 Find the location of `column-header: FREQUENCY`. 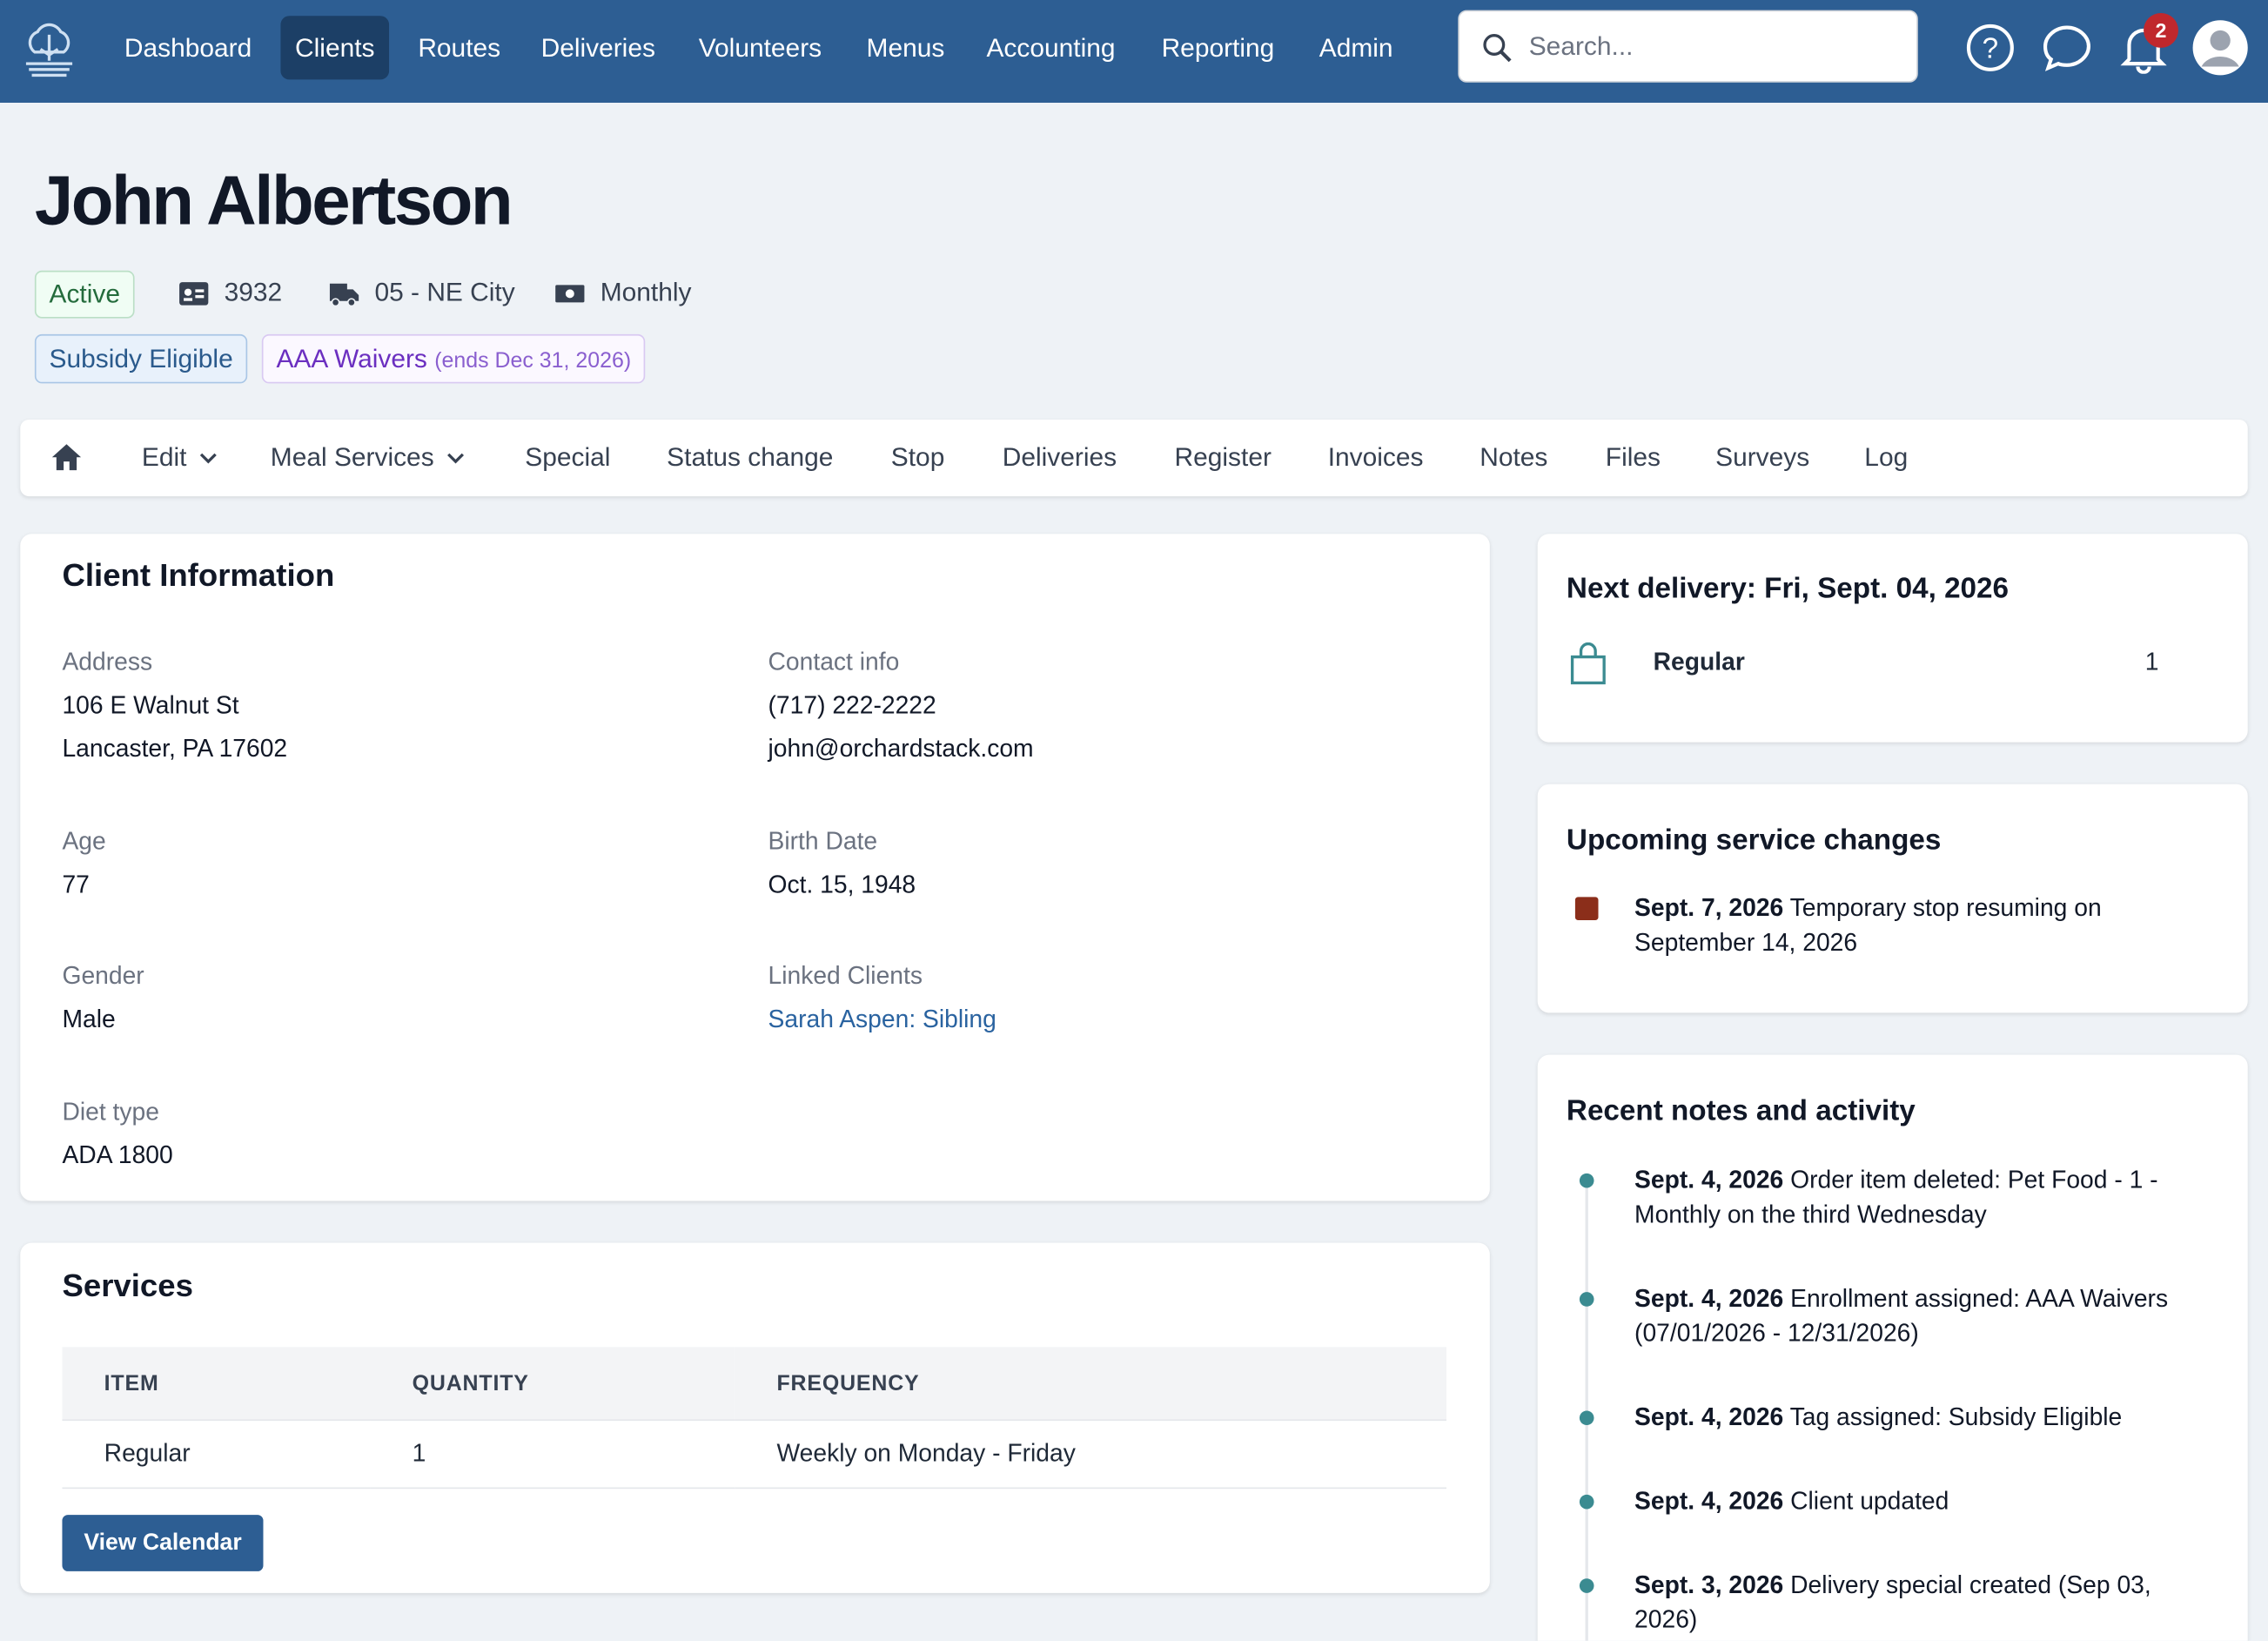

column-header: FREQUENCY is located at coordinates (1090, 1384).